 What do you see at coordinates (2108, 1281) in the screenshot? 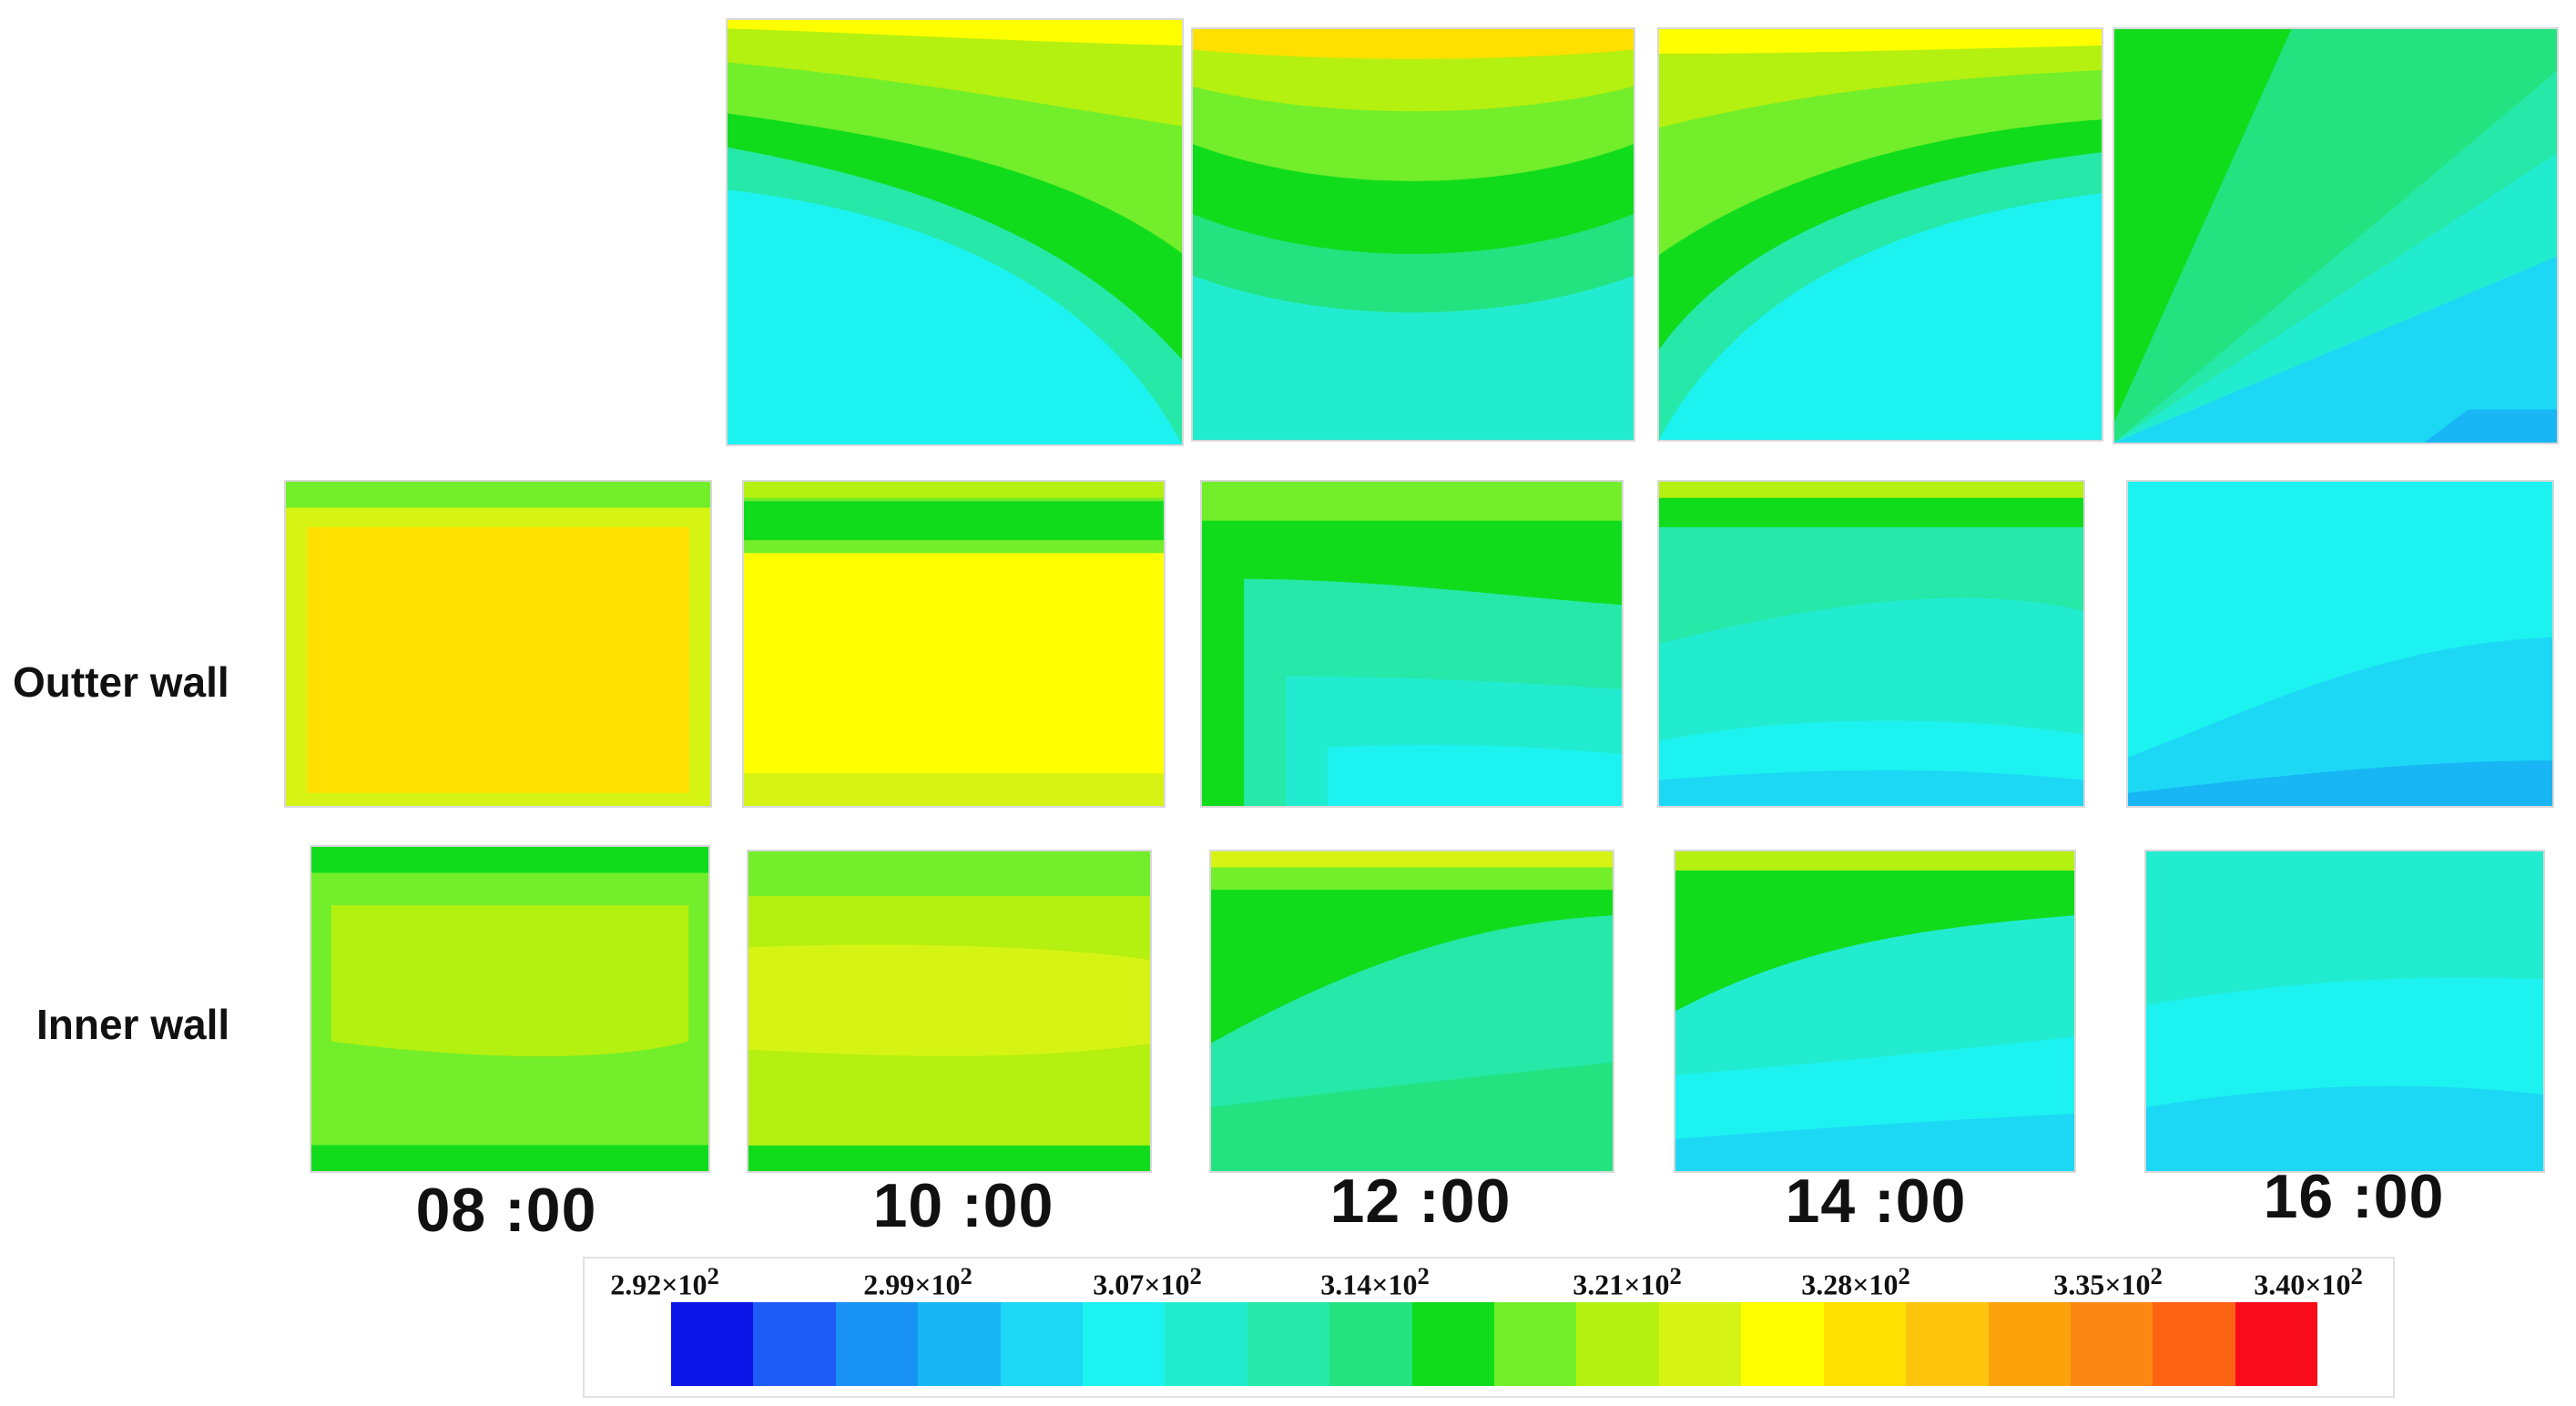
I see `colorbar-tick: 3.35×10²` at bounding box center [2108, 1281].